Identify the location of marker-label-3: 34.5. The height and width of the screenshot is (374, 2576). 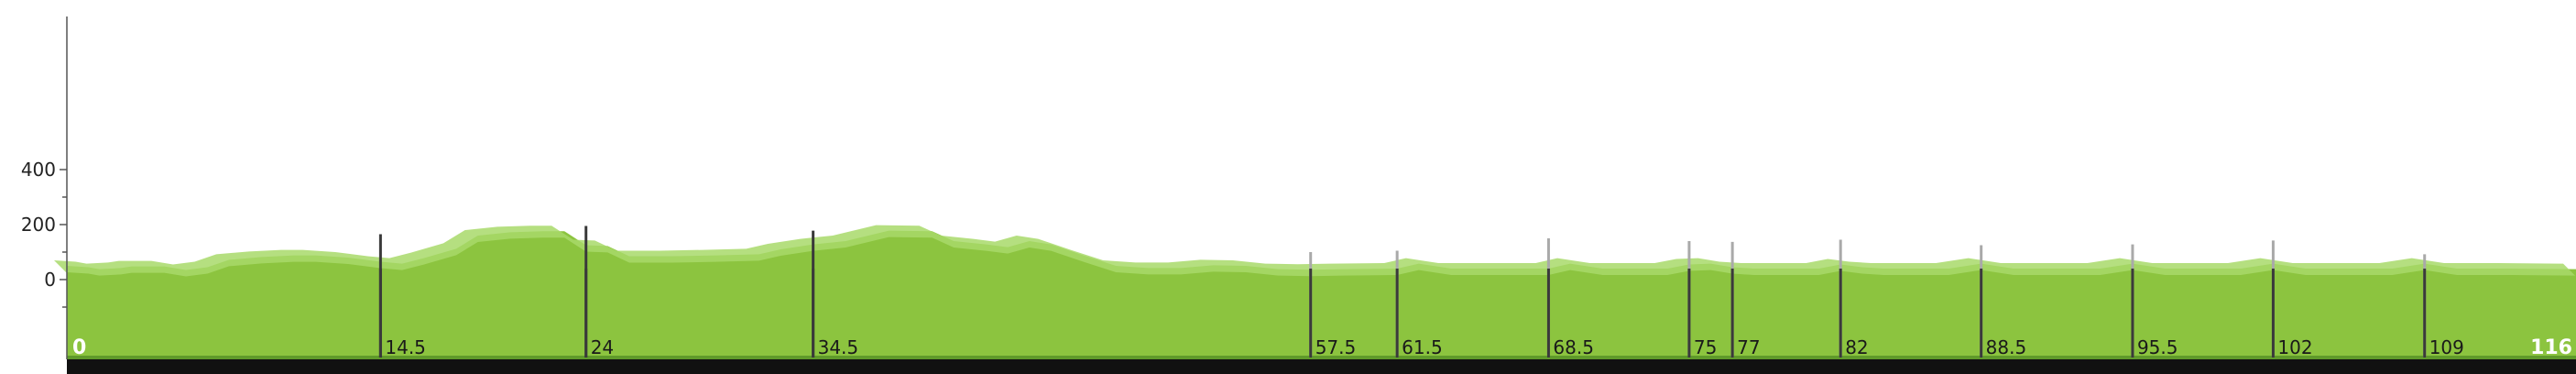
(839, 347).